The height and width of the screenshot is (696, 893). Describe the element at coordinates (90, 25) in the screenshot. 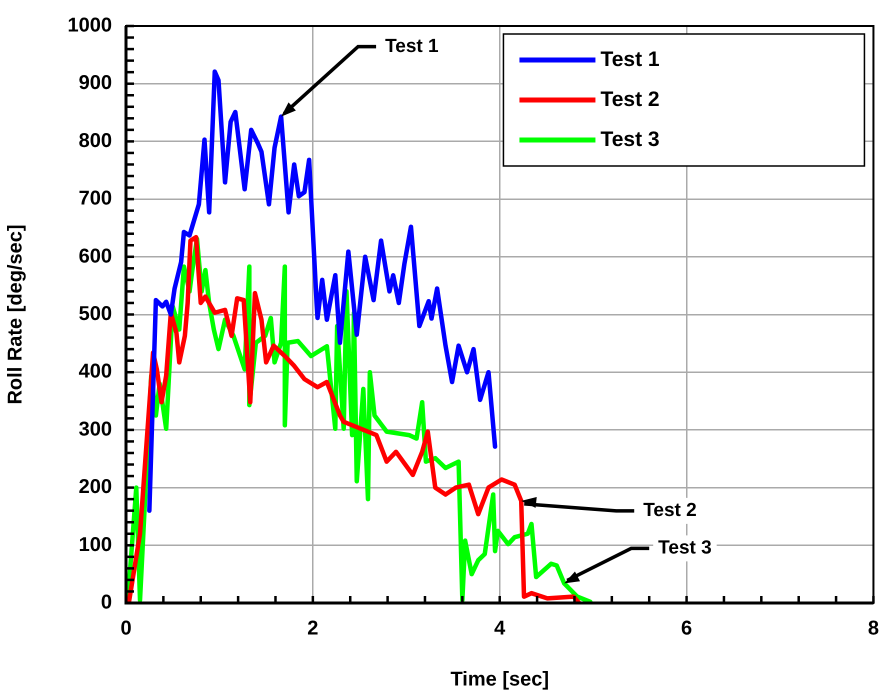

I see `y-tick-label: 1000` at that location.